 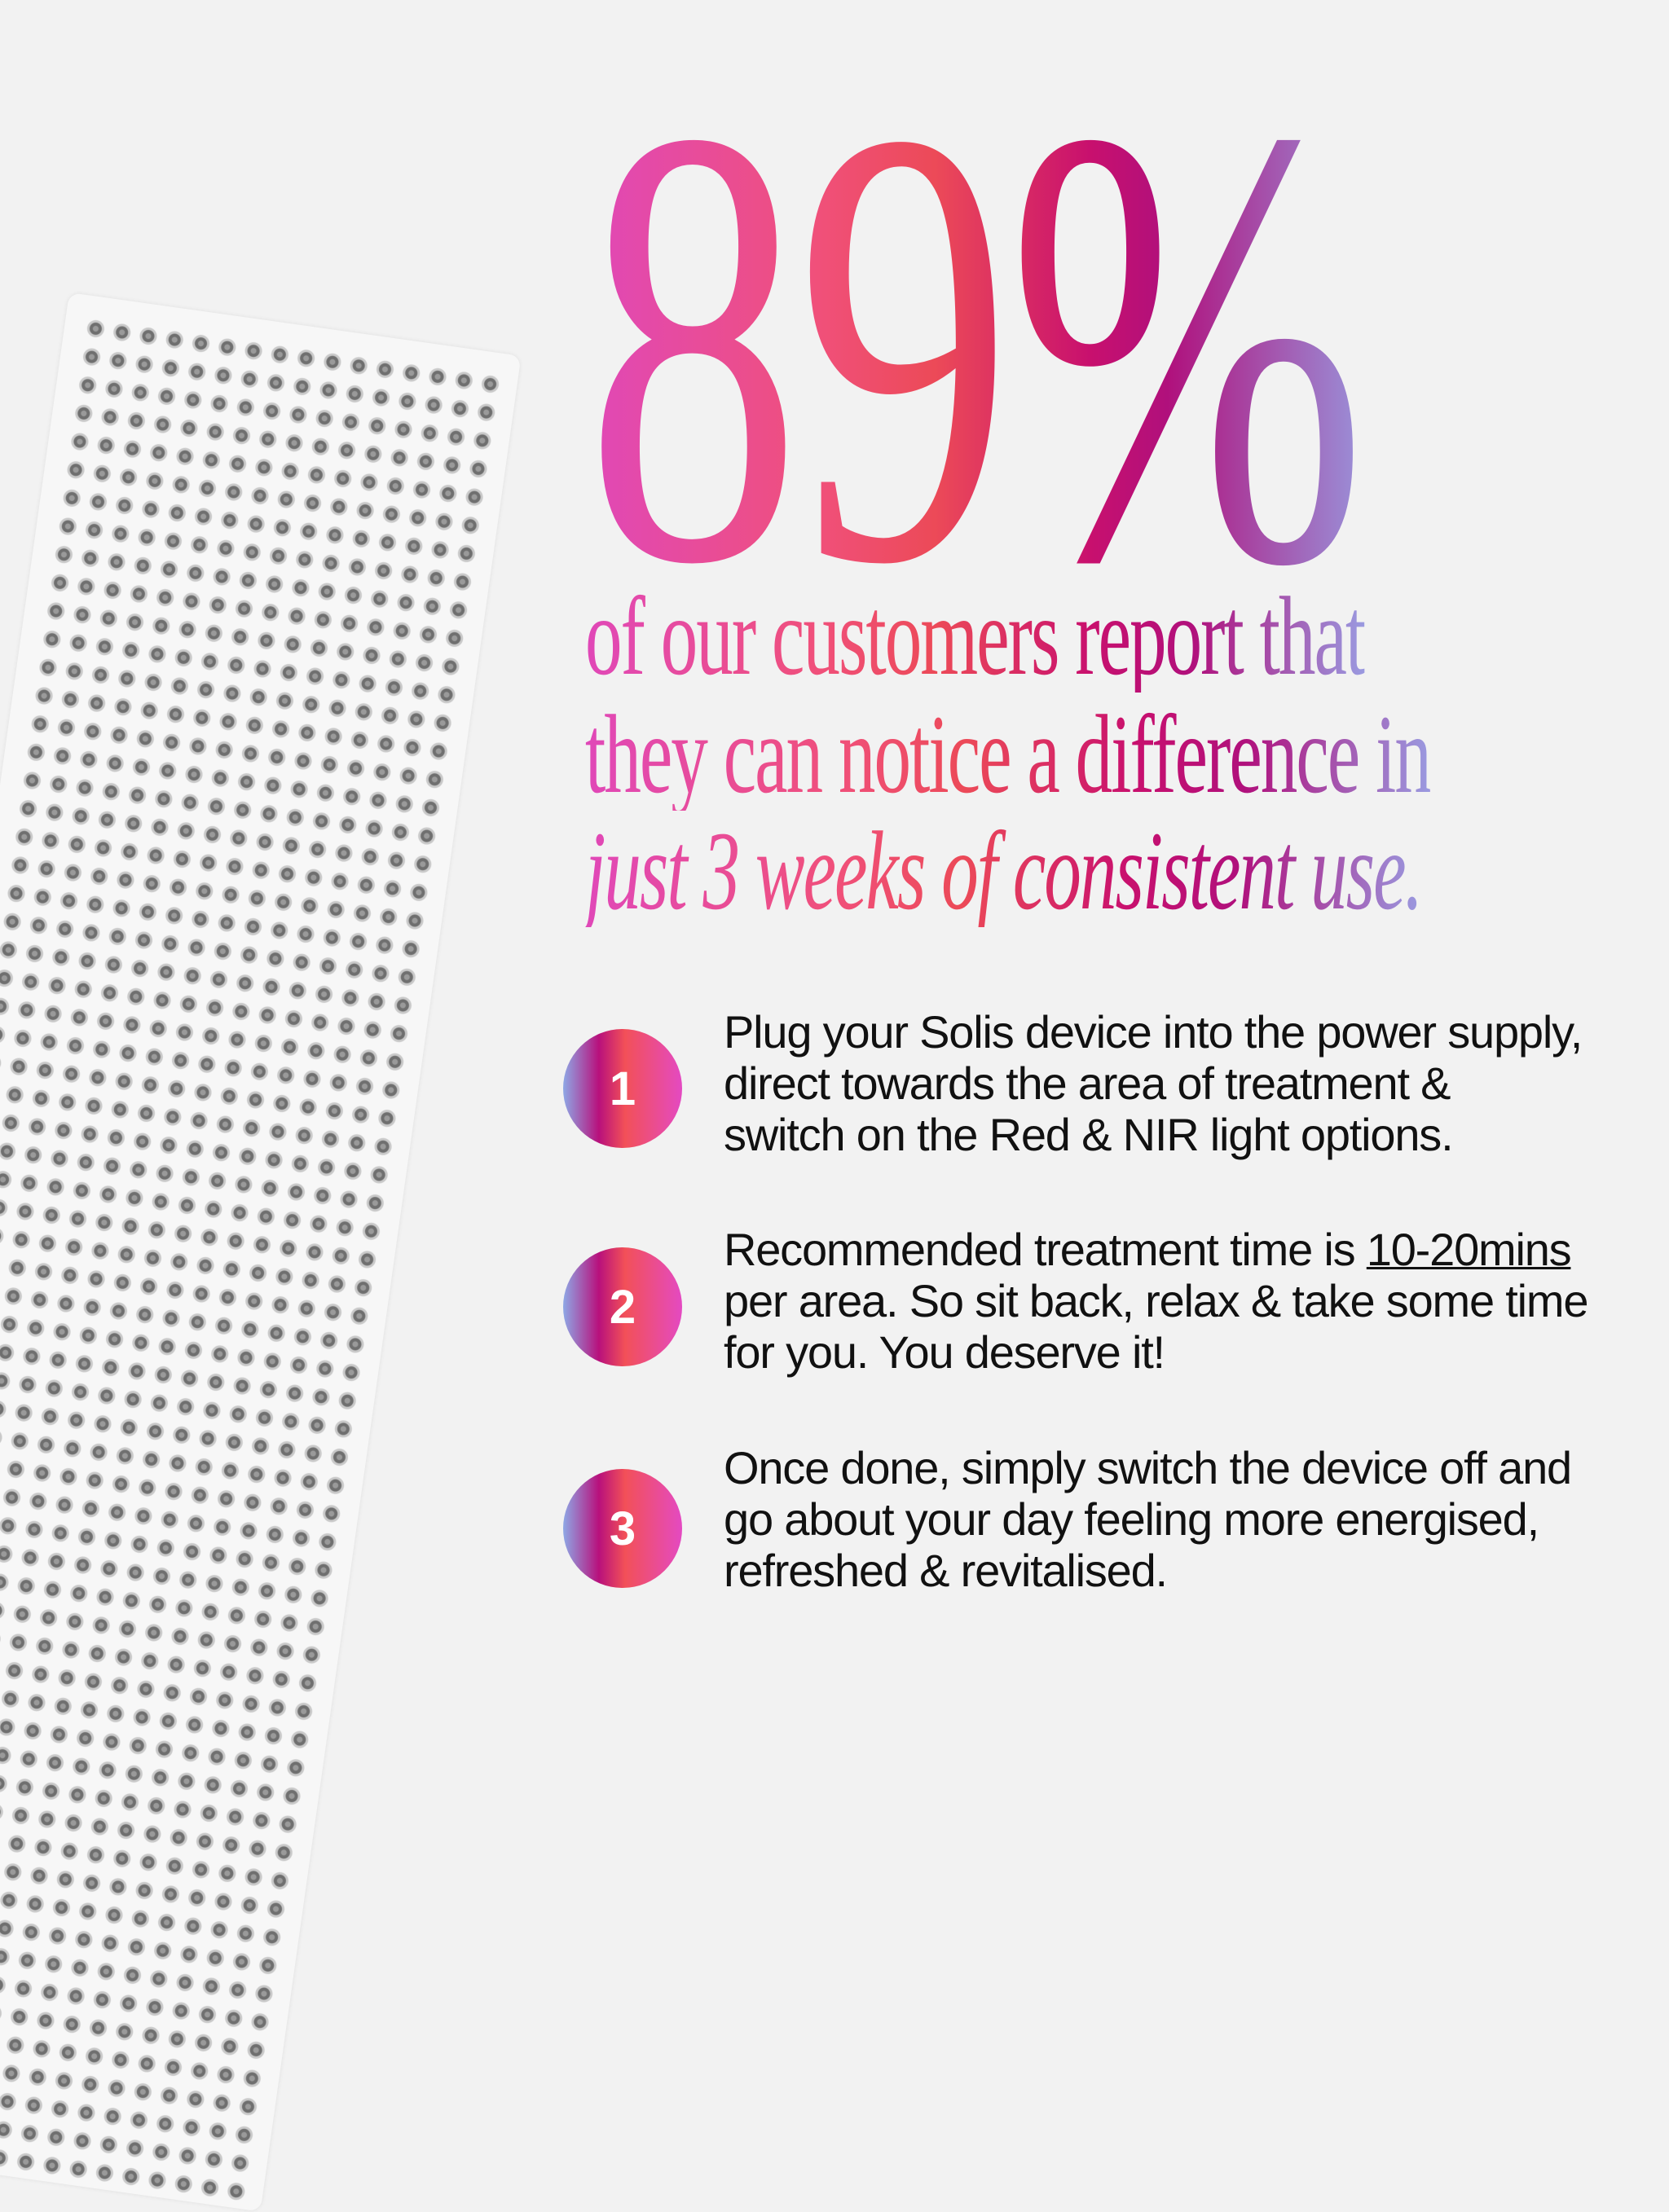 I want to click on treatment-time-highlight: 10-20mins, so click(x=1469, y=1249).